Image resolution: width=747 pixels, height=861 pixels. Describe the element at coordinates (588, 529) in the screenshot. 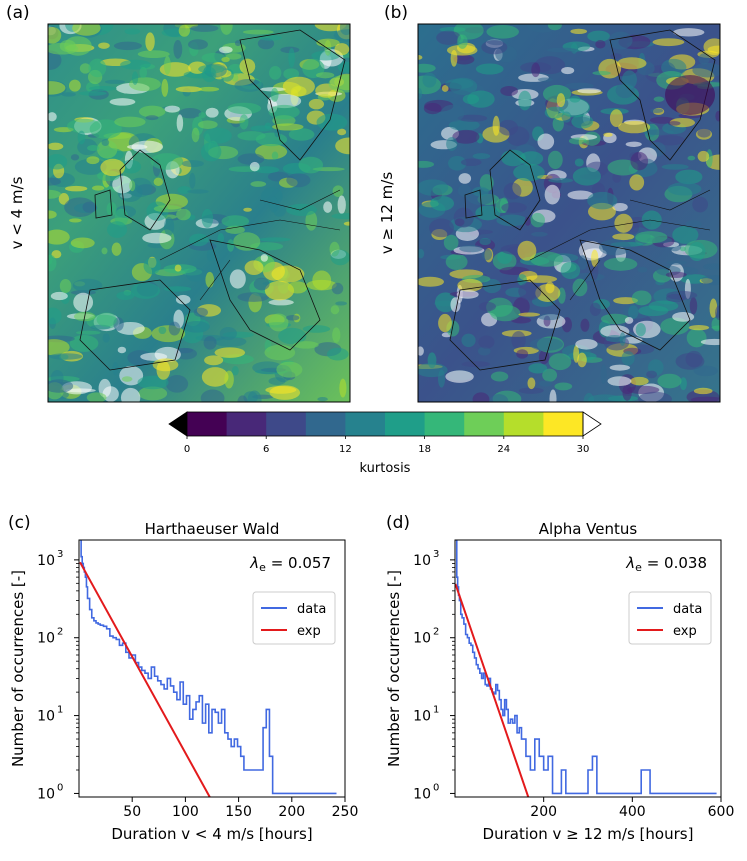

I see `chart-d-title: Alpha Ventus` at that location.